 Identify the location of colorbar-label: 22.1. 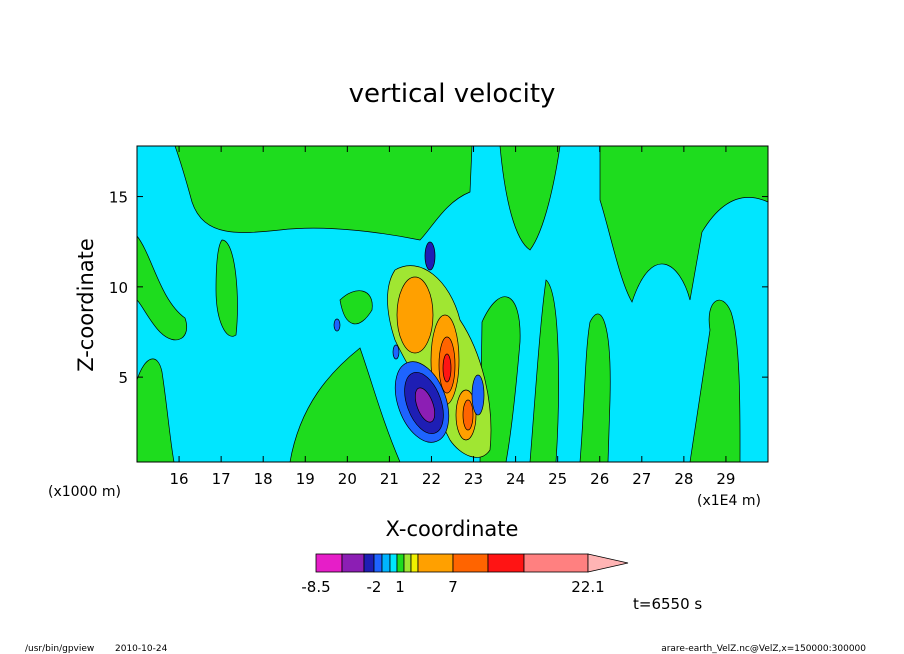
(587, 587).